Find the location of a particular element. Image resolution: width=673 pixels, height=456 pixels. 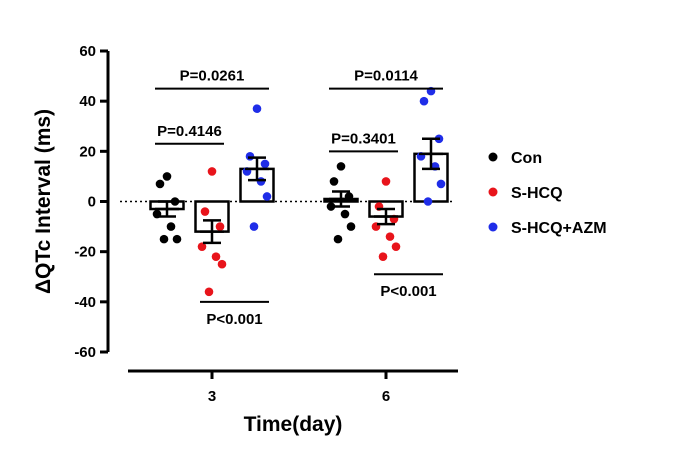

bars is located at coordinates (299, 192).